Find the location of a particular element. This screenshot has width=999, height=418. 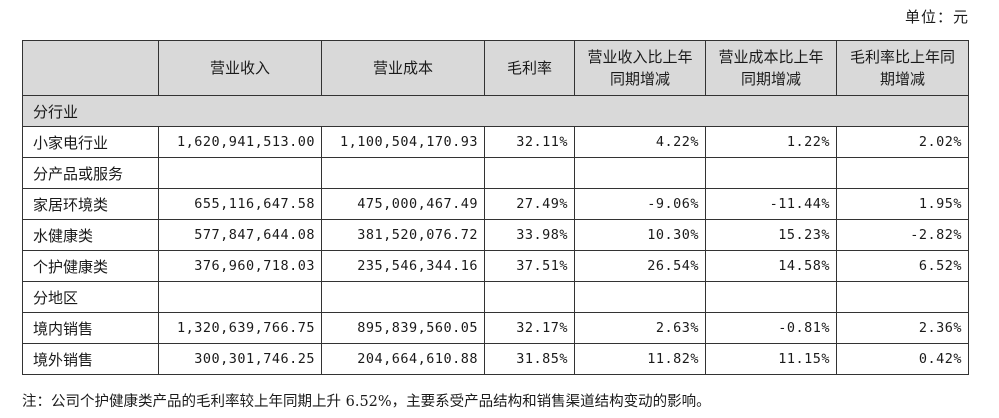

cell-margin-change: 6.52% is located at coordinates (902, 266).